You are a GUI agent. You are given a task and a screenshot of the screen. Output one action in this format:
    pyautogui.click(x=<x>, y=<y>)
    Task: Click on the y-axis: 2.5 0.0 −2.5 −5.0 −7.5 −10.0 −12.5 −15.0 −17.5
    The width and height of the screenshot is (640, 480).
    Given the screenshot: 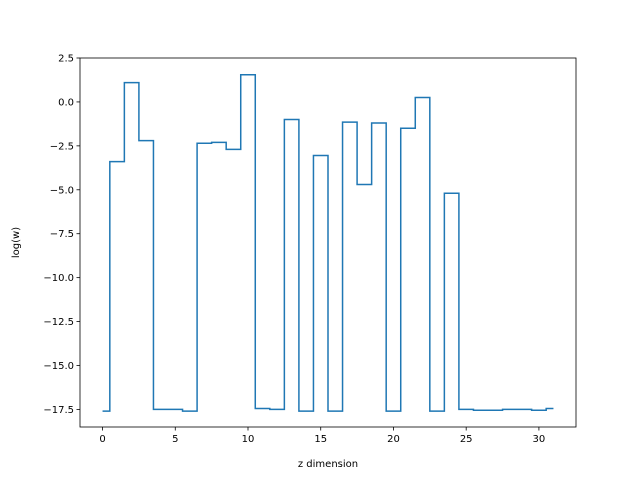 What is the action you would take?
    pyautogui.click(x=61, y=235)
    